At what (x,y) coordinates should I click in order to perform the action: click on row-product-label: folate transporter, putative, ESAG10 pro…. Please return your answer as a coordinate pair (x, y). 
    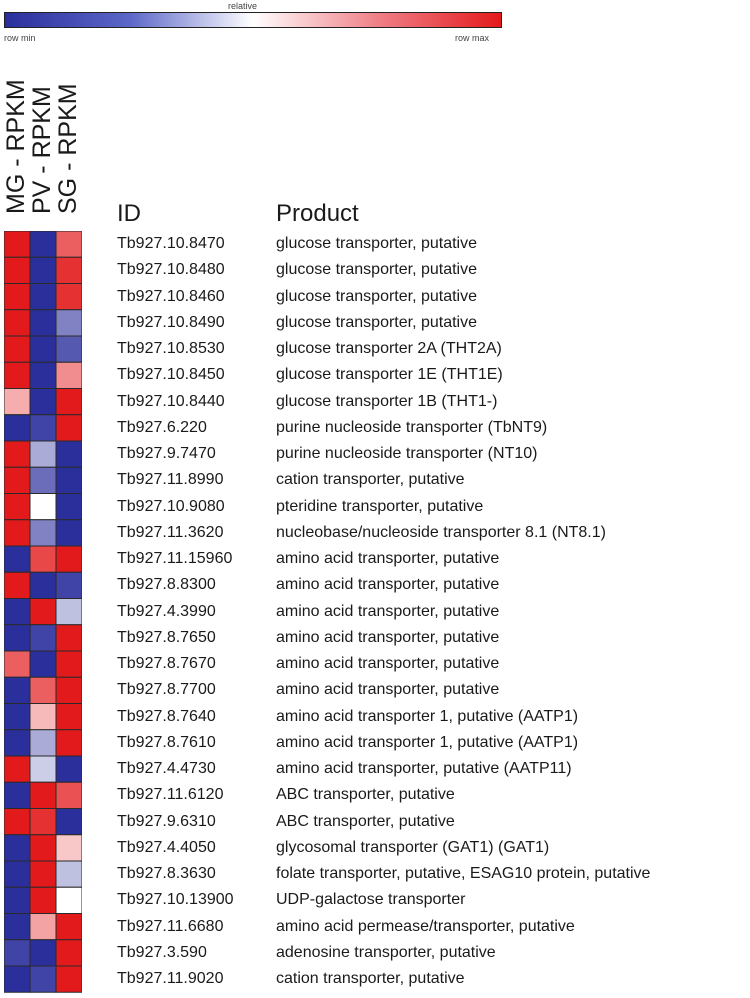
    Looking at the image, I should click on (463, 873).